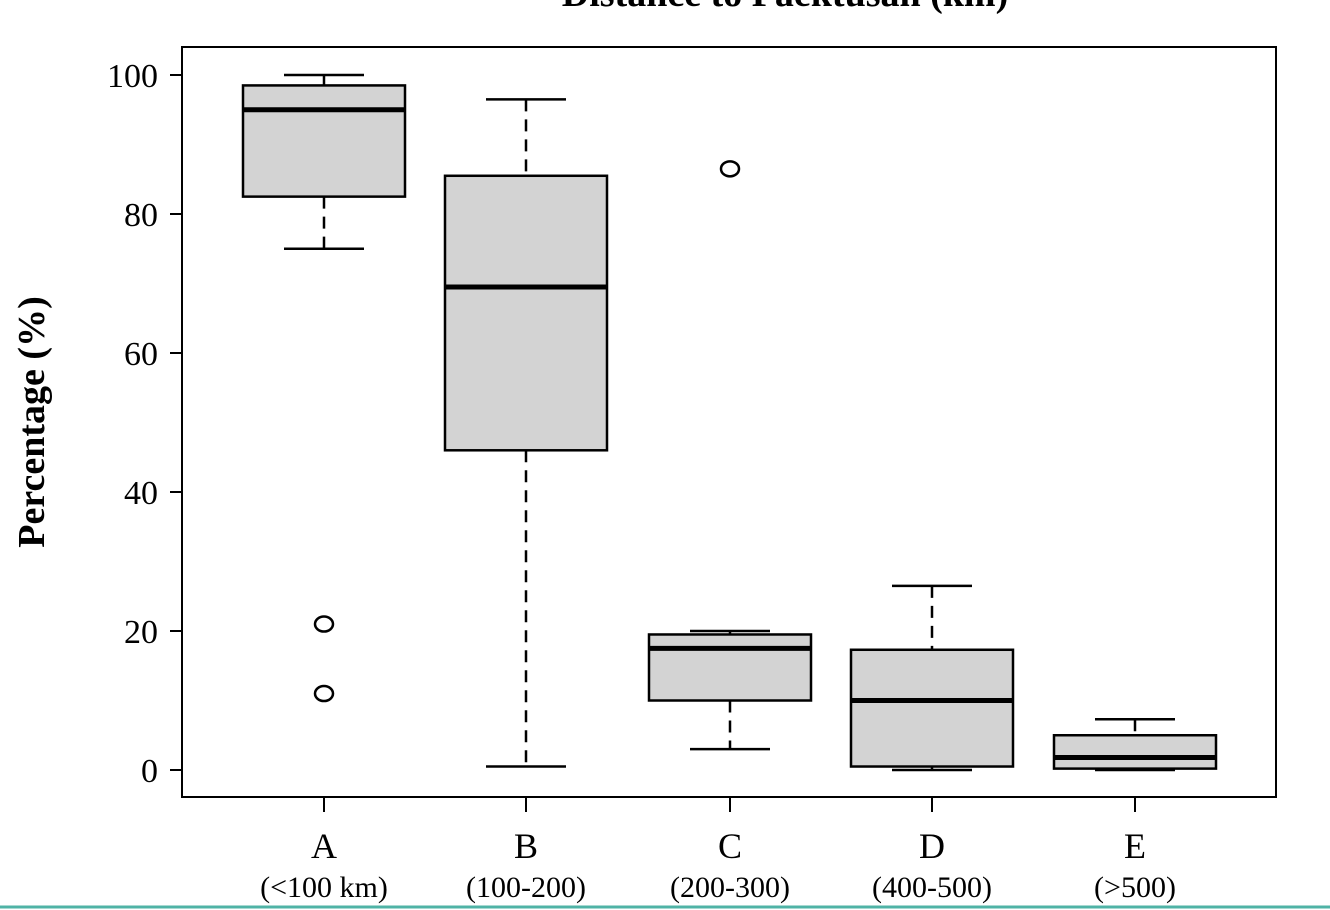 The height and width of the screenshot is (910, 1330). I want to click on x-tick-label-b: B, so click(526, 846).